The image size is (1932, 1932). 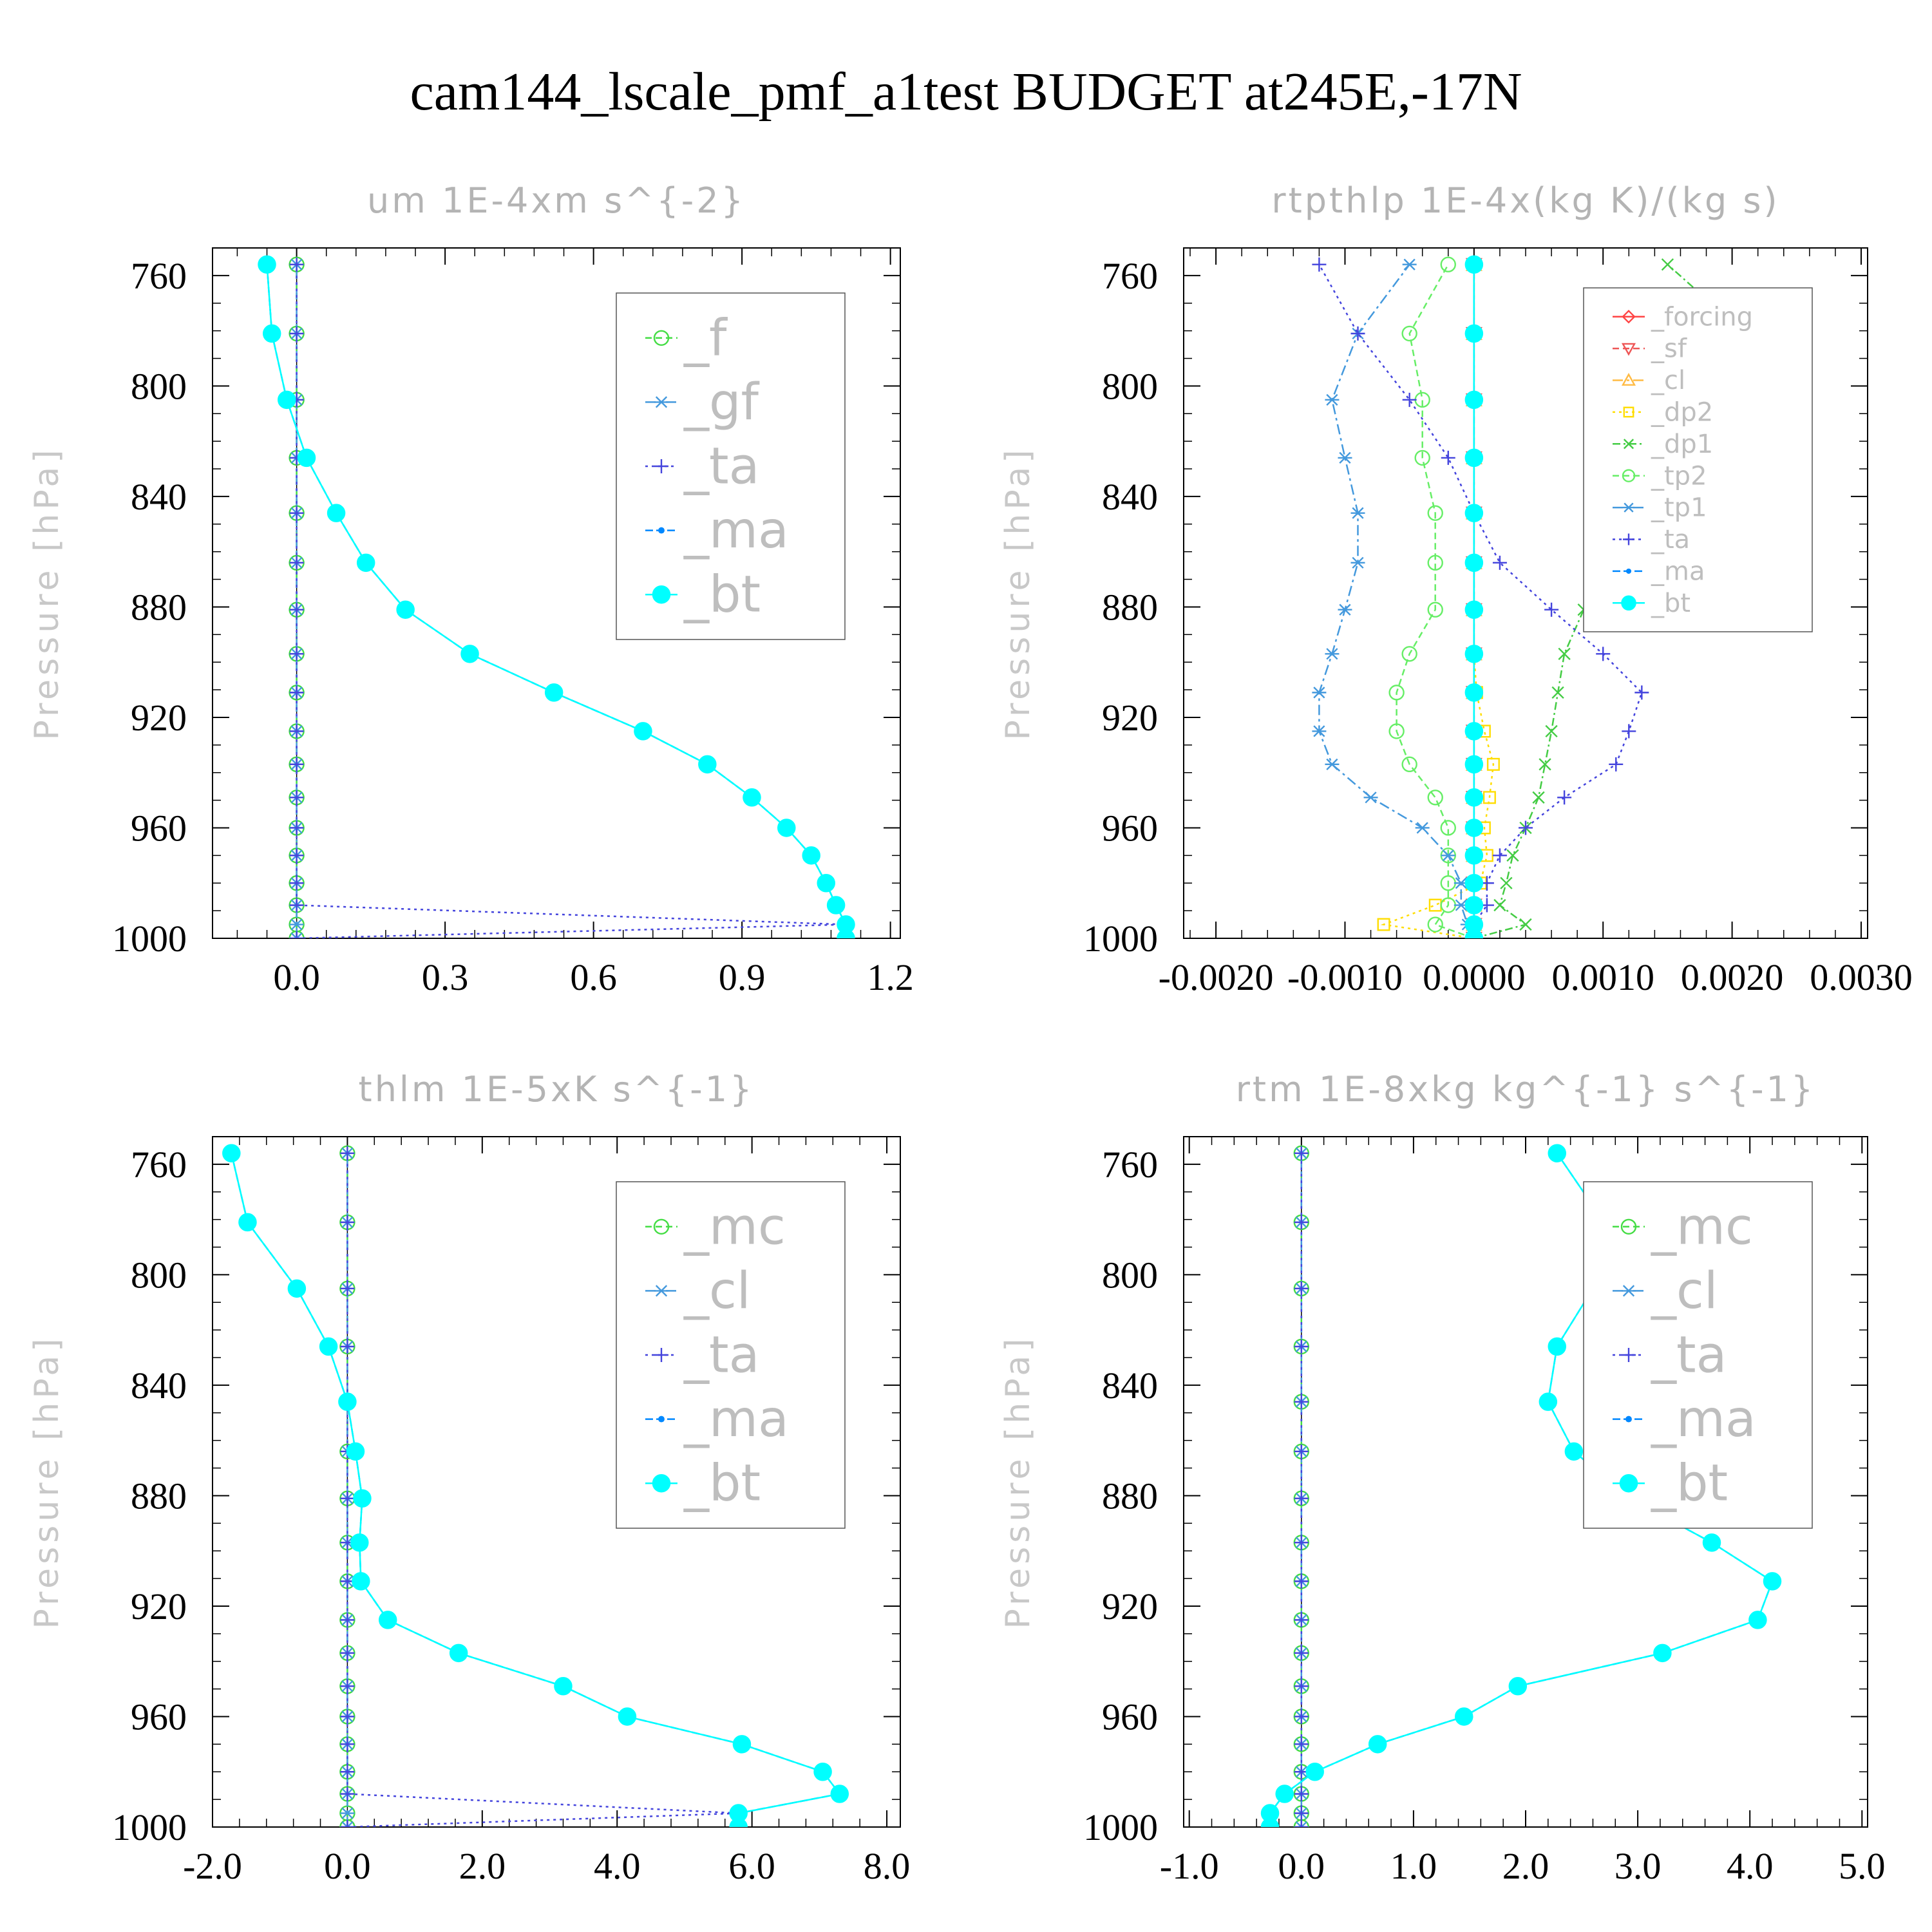 What do you see at coordinates (296, 935) in the screenshot?
I see `data-point-gf` at bounding box center [296, 935].